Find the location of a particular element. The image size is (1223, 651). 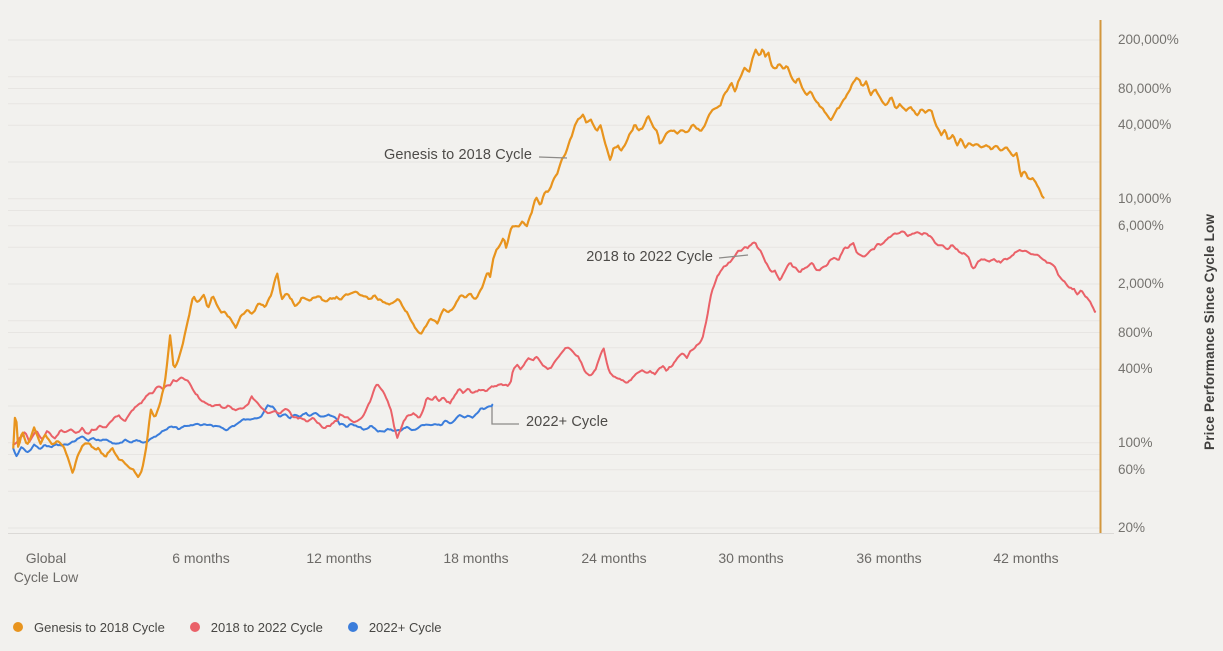

y-tick-label: 10,000% is located at coordinates (1145, 198).